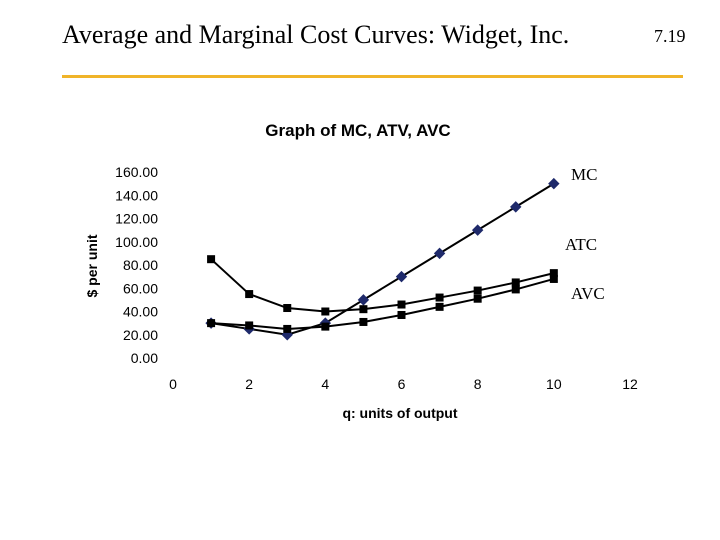 This screenshot has height=540, width=720. I want to click on y-tick-label: 100.00, so click(136, 242).